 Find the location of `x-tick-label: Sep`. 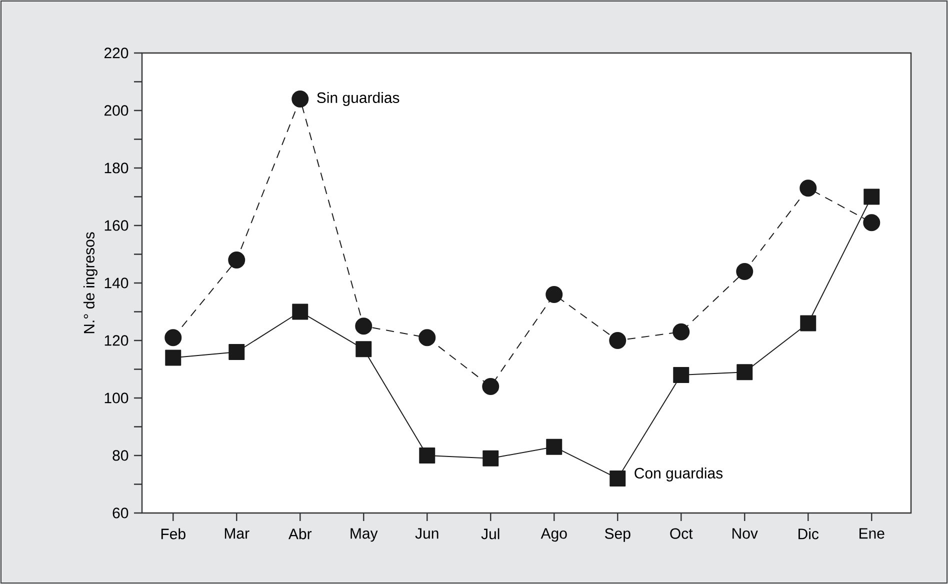

x-tick-label: Sep is located at coordinates (617, 535).